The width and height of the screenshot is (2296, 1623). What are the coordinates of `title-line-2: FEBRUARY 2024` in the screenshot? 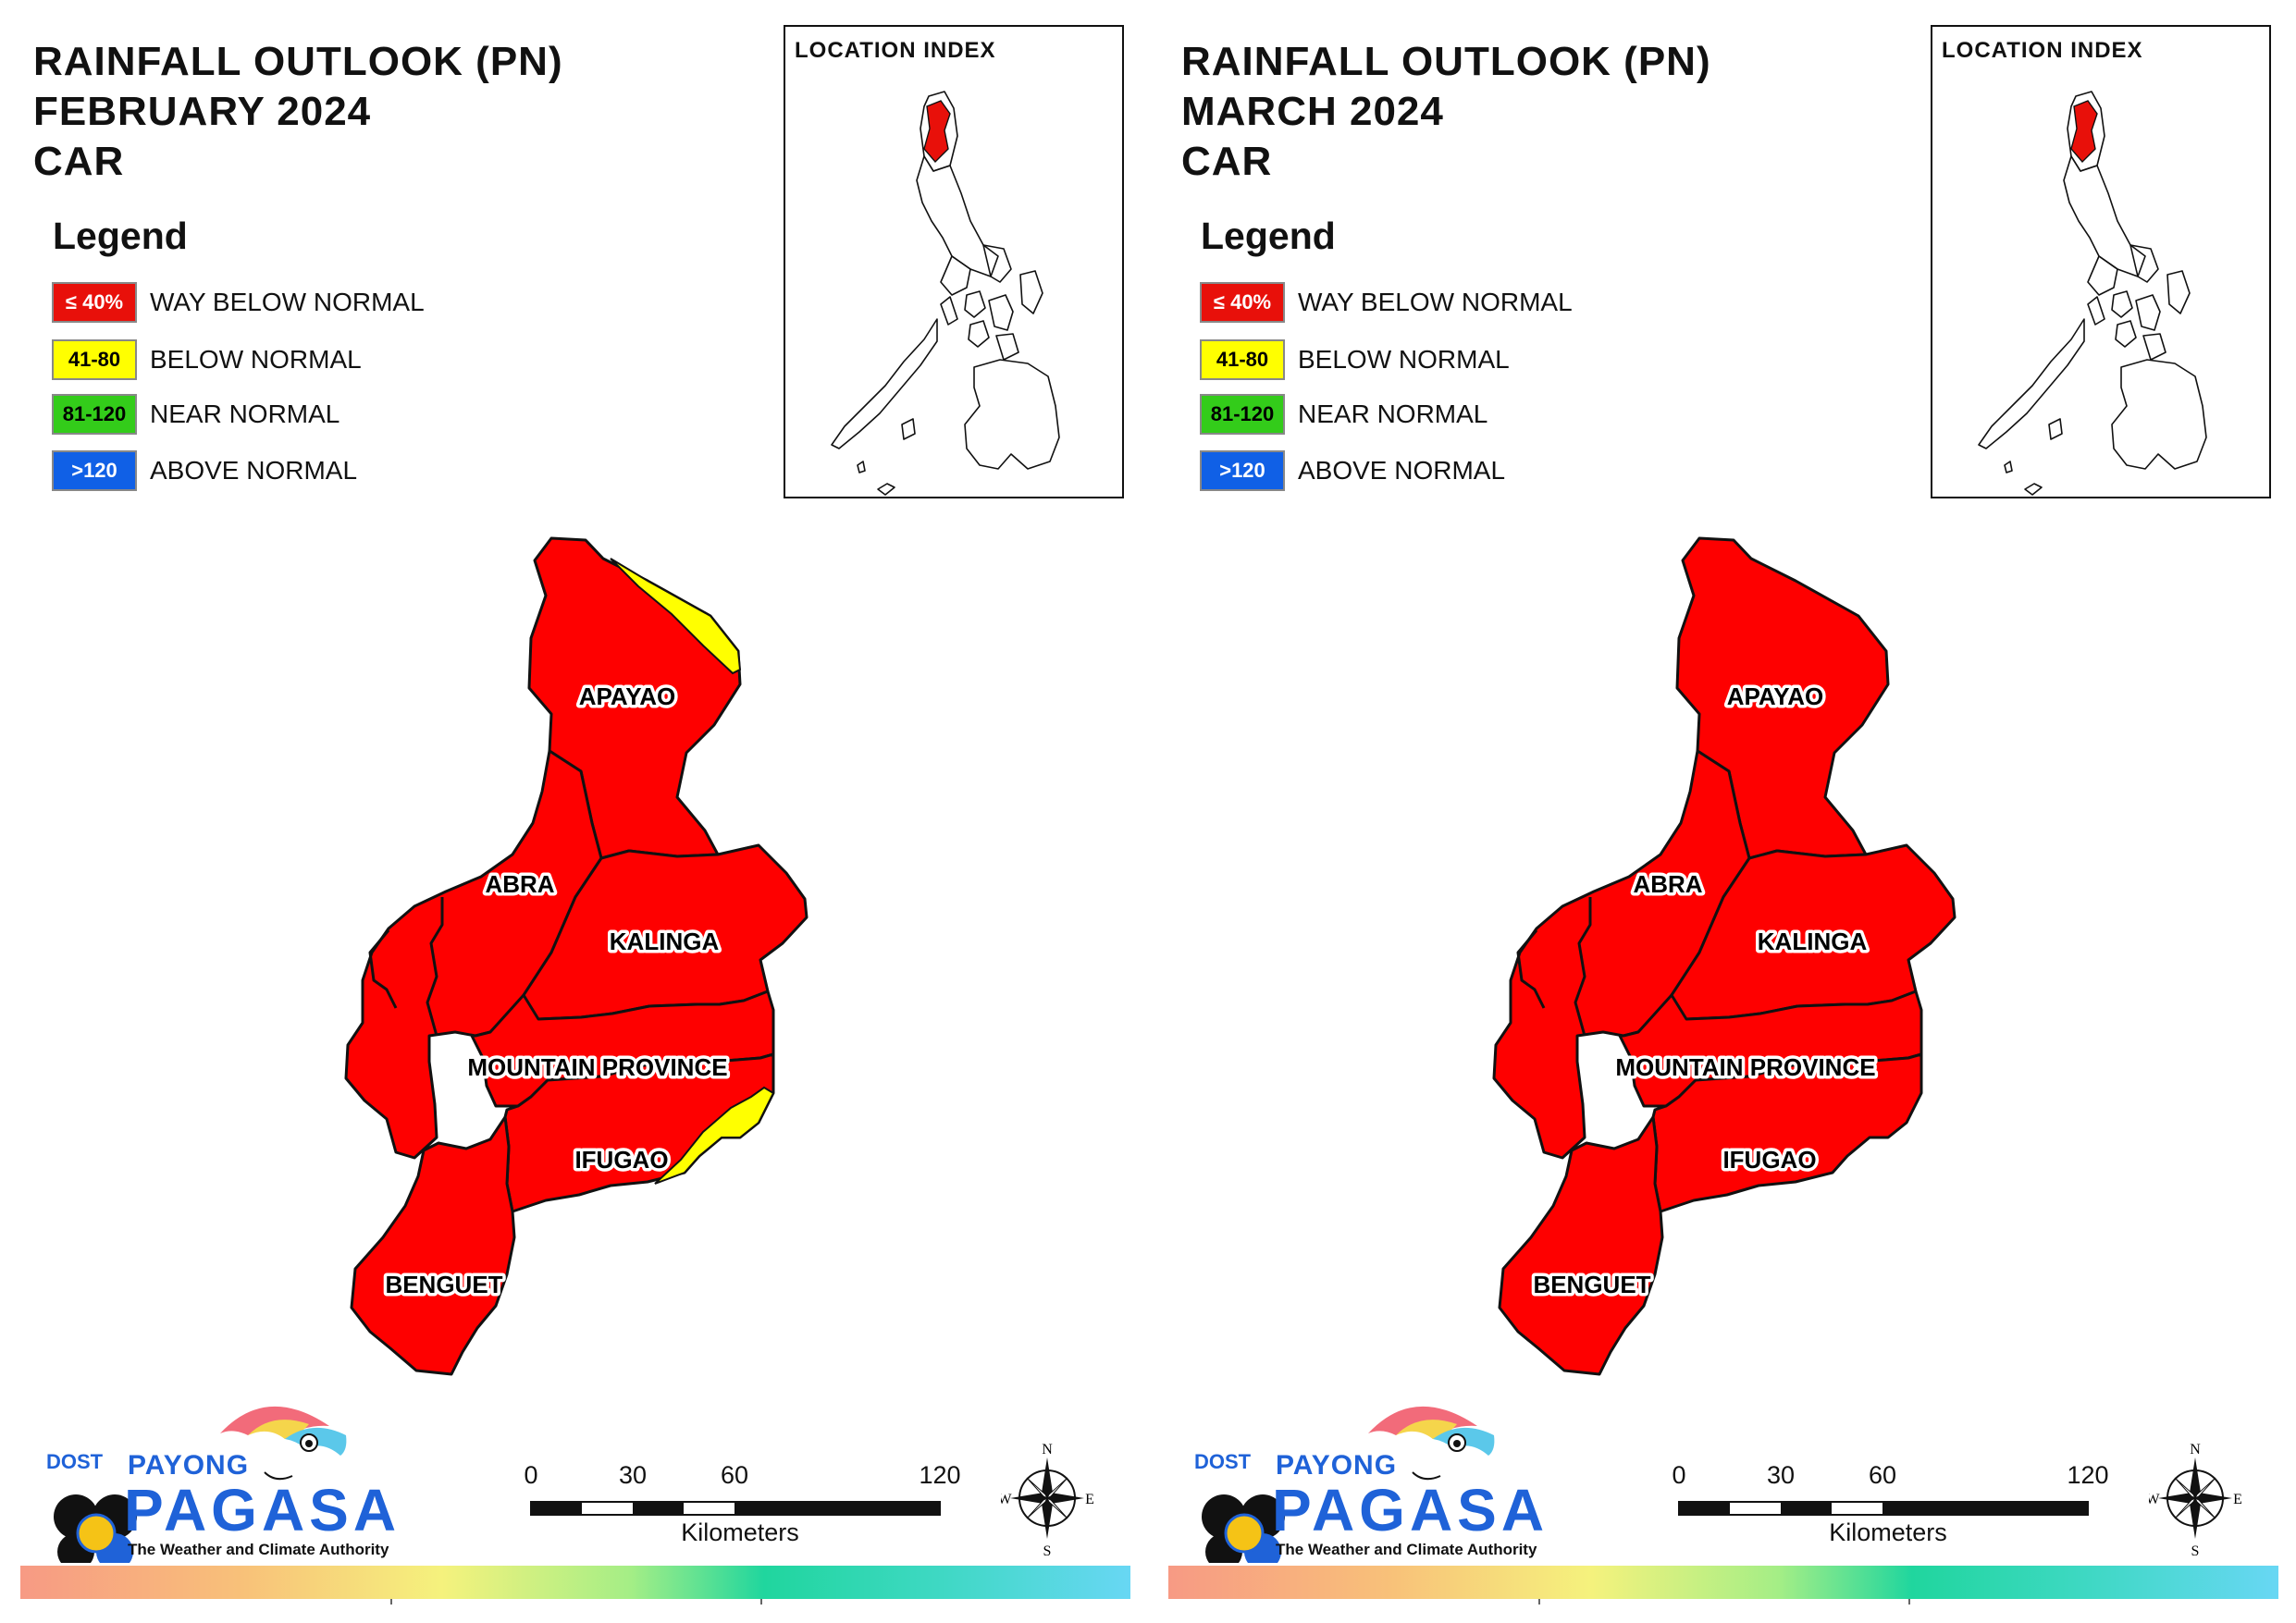 It's located at (202, 111).